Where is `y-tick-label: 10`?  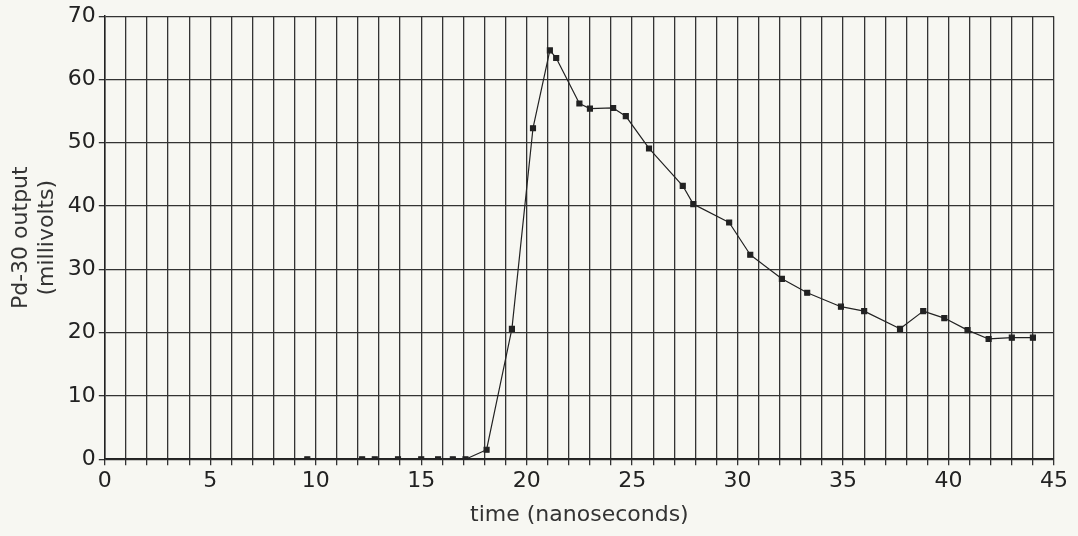 y-tick-label: 10 is located at coordinates (81, 394).